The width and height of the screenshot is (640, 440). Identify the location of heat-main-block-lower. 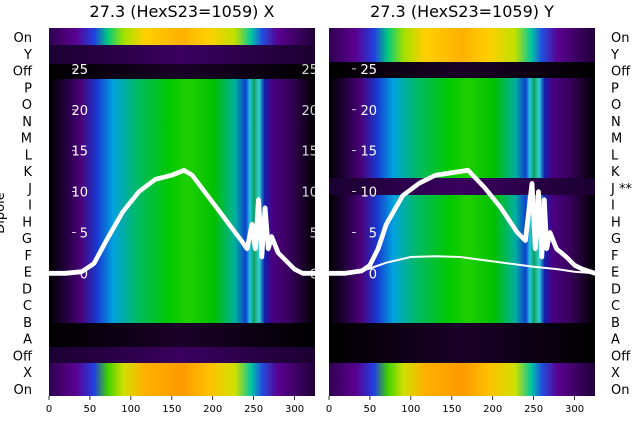
(462, 259).